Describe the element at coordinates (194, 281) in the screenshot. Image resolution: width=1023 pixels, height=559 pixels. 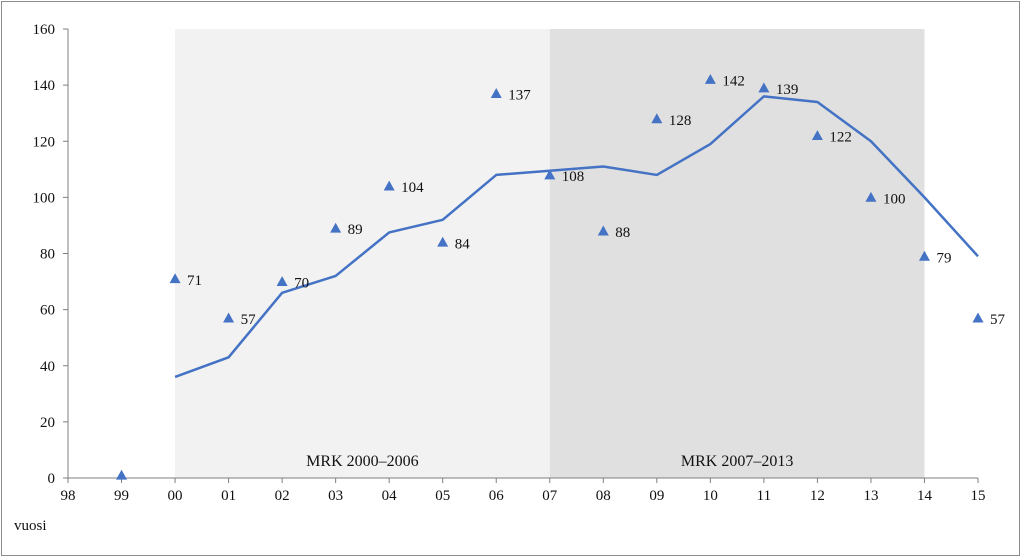
I see `data-point-label: 71` at that location.